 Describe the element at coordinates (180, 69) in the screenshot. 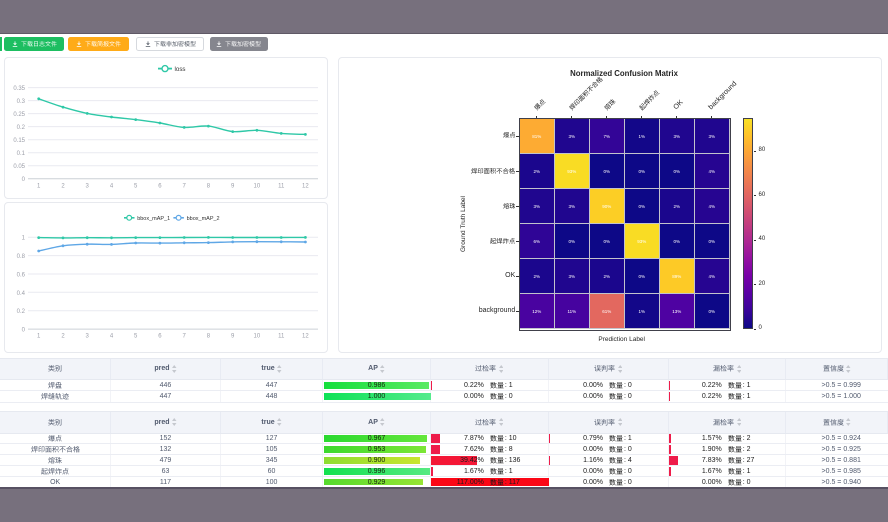

I see `svg-text: loss` at that location.